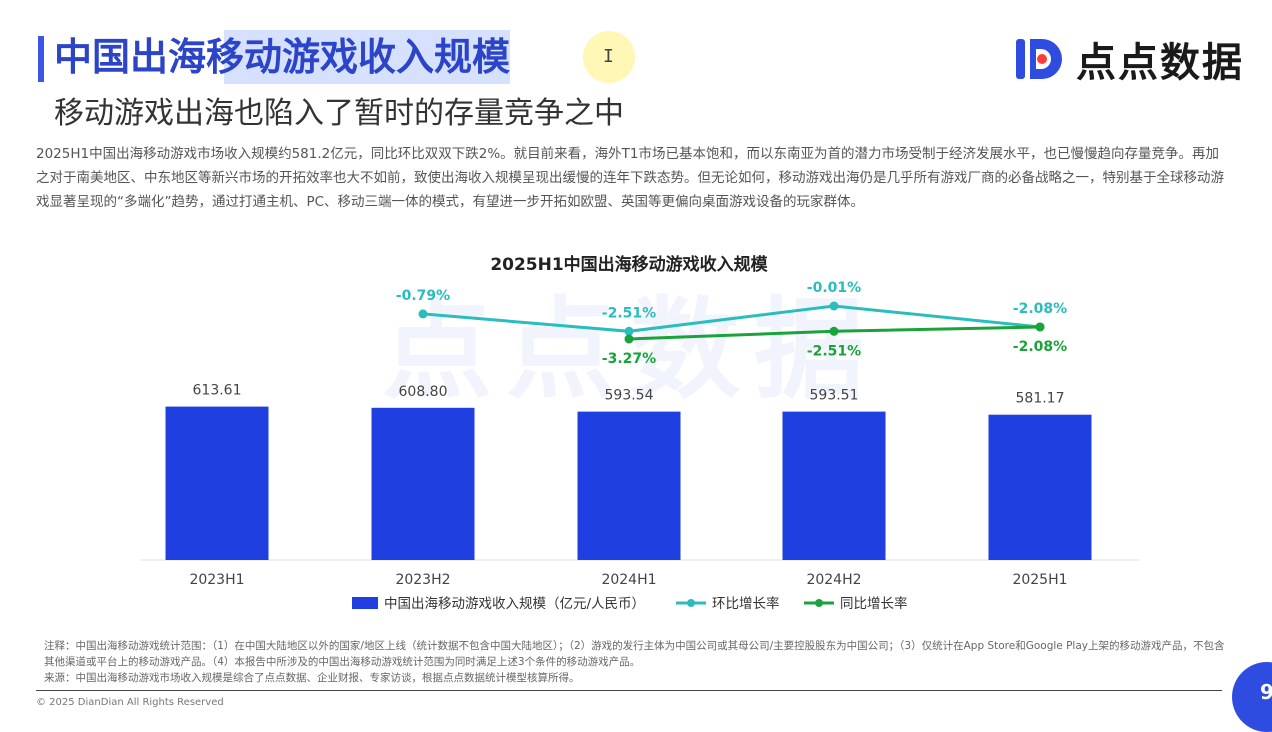  Describe the element at coordinates (217, 483) in the screenshot. I see `bar-2023H1` at that location.